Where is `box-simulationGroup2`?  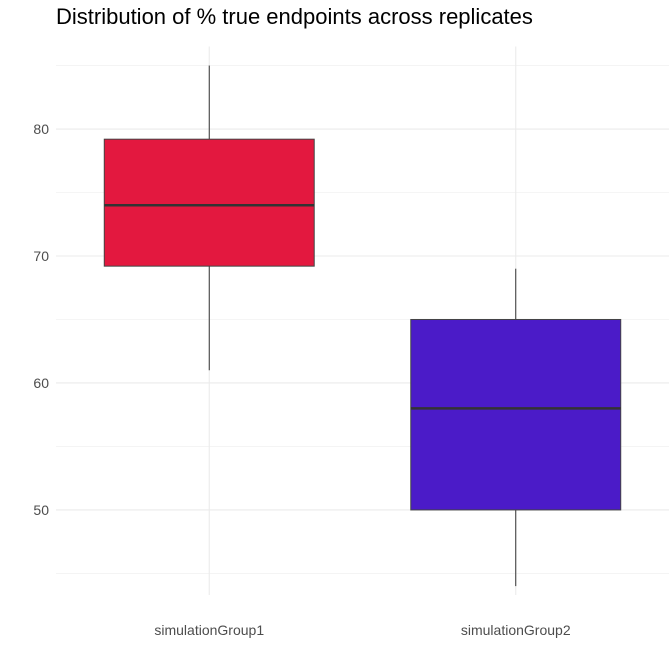
box-simulationGroup2 is located at coordinates (516, 414).